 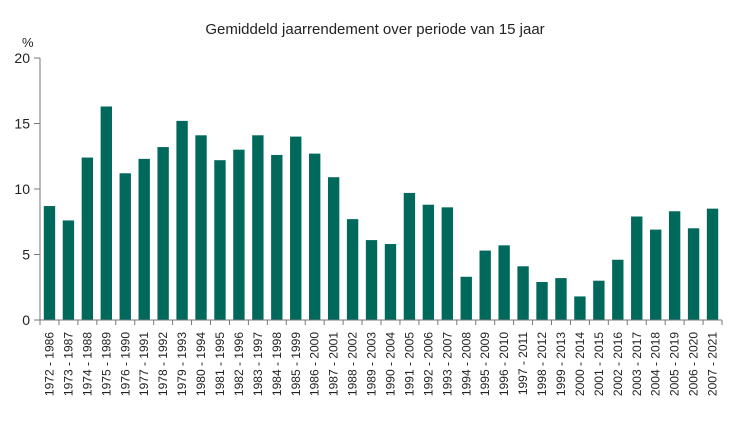 What do you see at coordinates (296, 364) in the screenshot?
I see `x-tick-label: 1985 - 1999` at bounding box center [296, 364].